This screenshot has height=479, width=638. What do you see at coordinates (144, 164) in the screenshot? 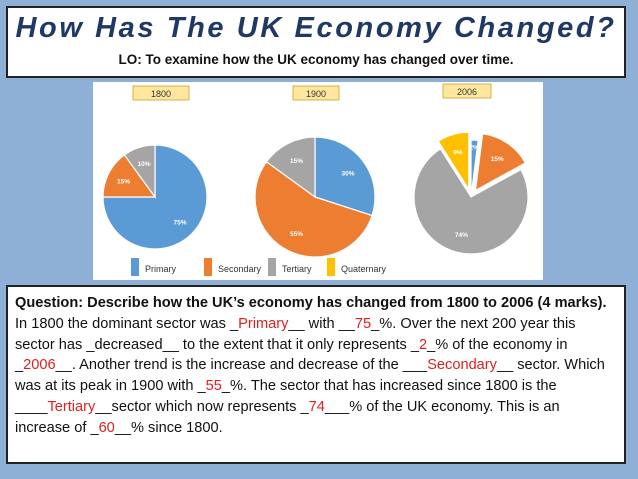
I see `data-label: 10%` at bounding box center [144, 164].